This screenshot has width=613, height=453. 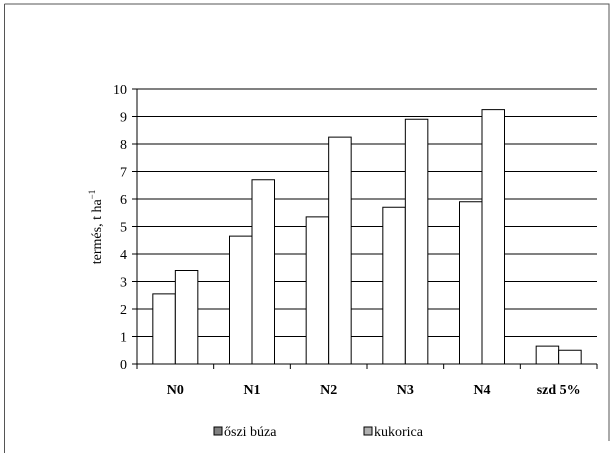 What do you see at coordinates (405, 390) in the screenshot?
I see `x-tick-label-3: N3` at bounding box center [405, 390].